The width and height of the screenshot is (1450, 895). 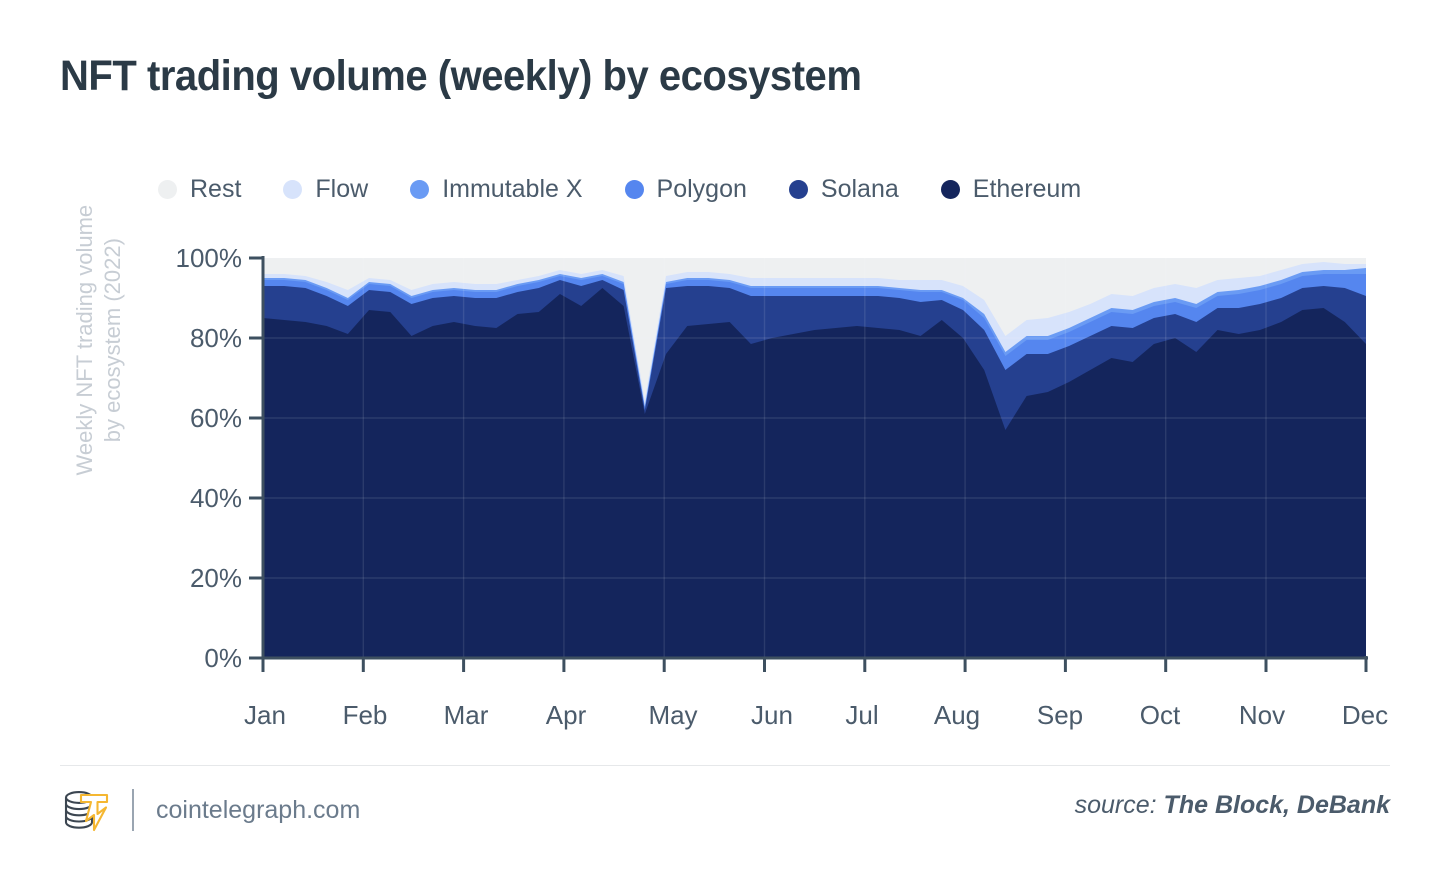 I want to click on legend-item-solana: Solana, so click(x=843, y=189).